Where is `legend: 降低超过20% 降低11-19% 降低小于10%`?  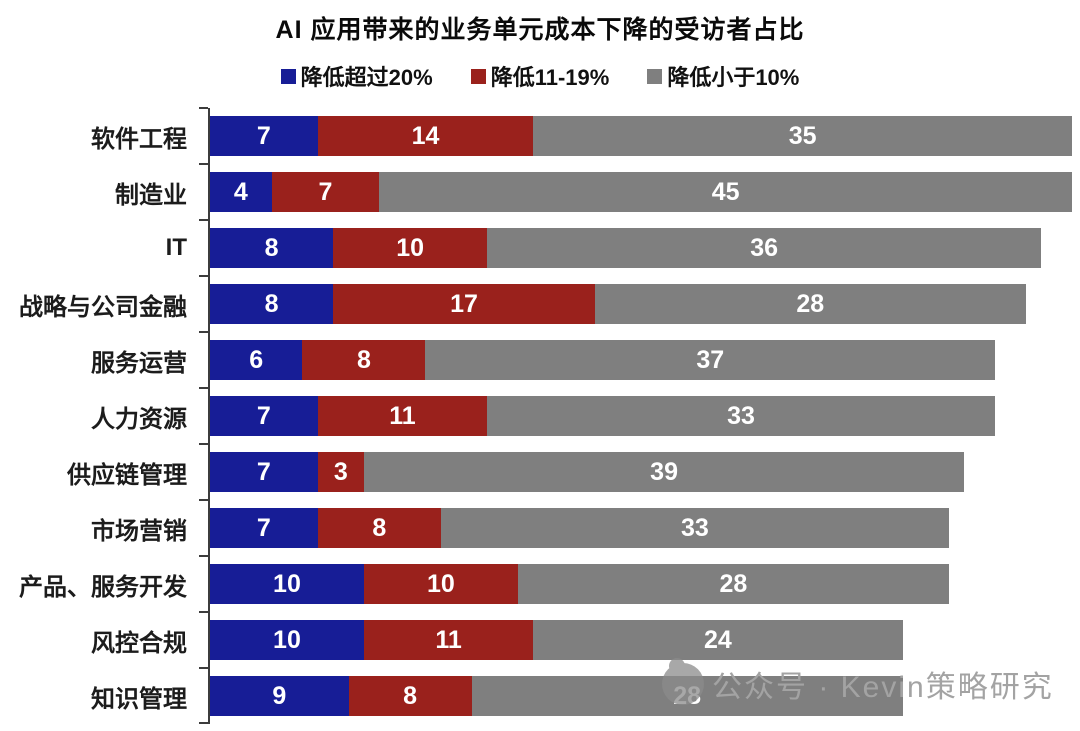
legend: 降低超过20% 降低11-19% 降低小于10% is located at coordinates (540, 76).